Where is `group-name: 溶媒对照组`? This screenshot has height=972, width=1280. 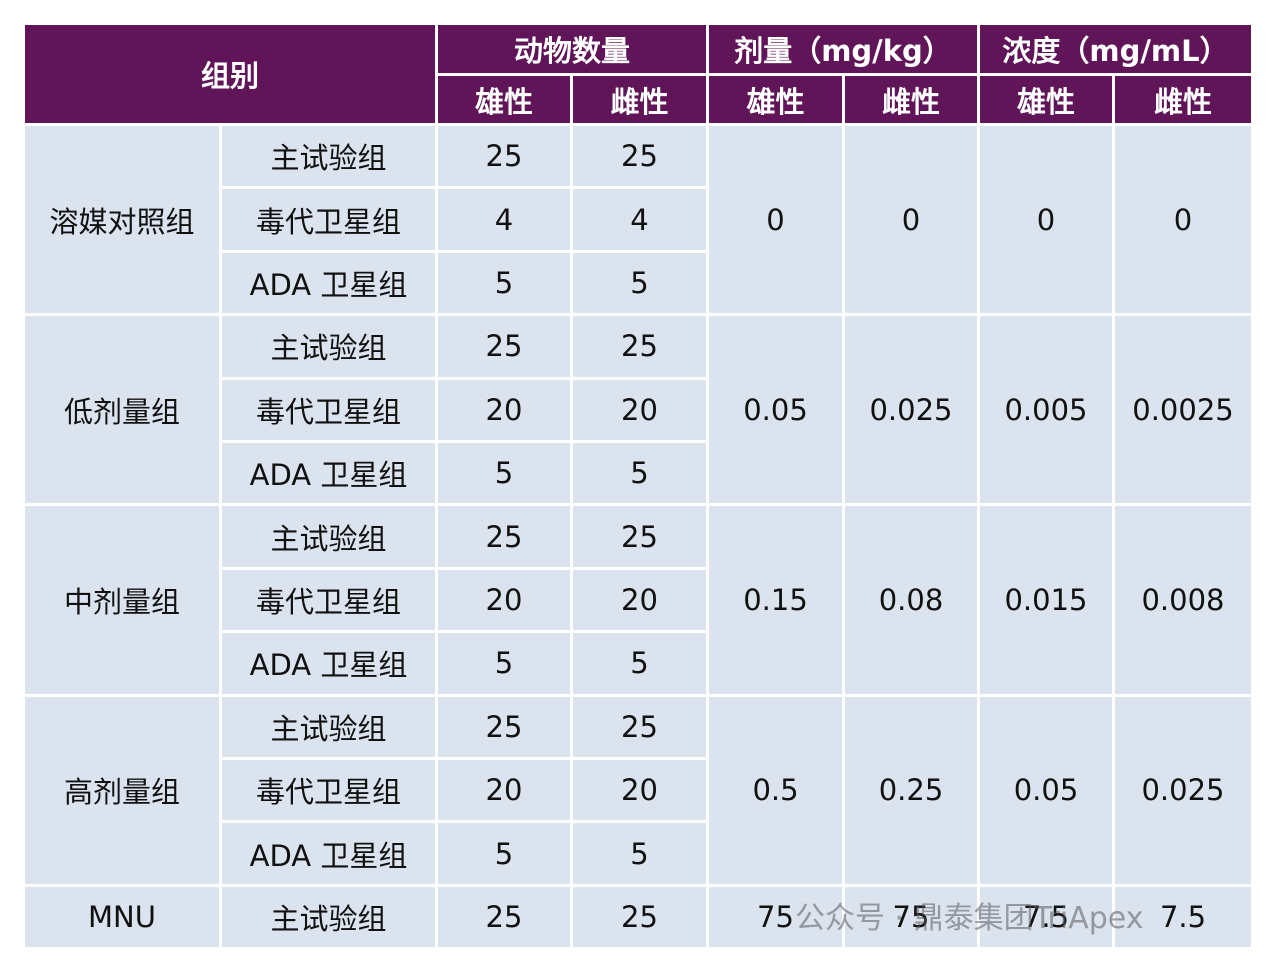 group-name: 溶媒对照组 is located at coordinates (122, 220).